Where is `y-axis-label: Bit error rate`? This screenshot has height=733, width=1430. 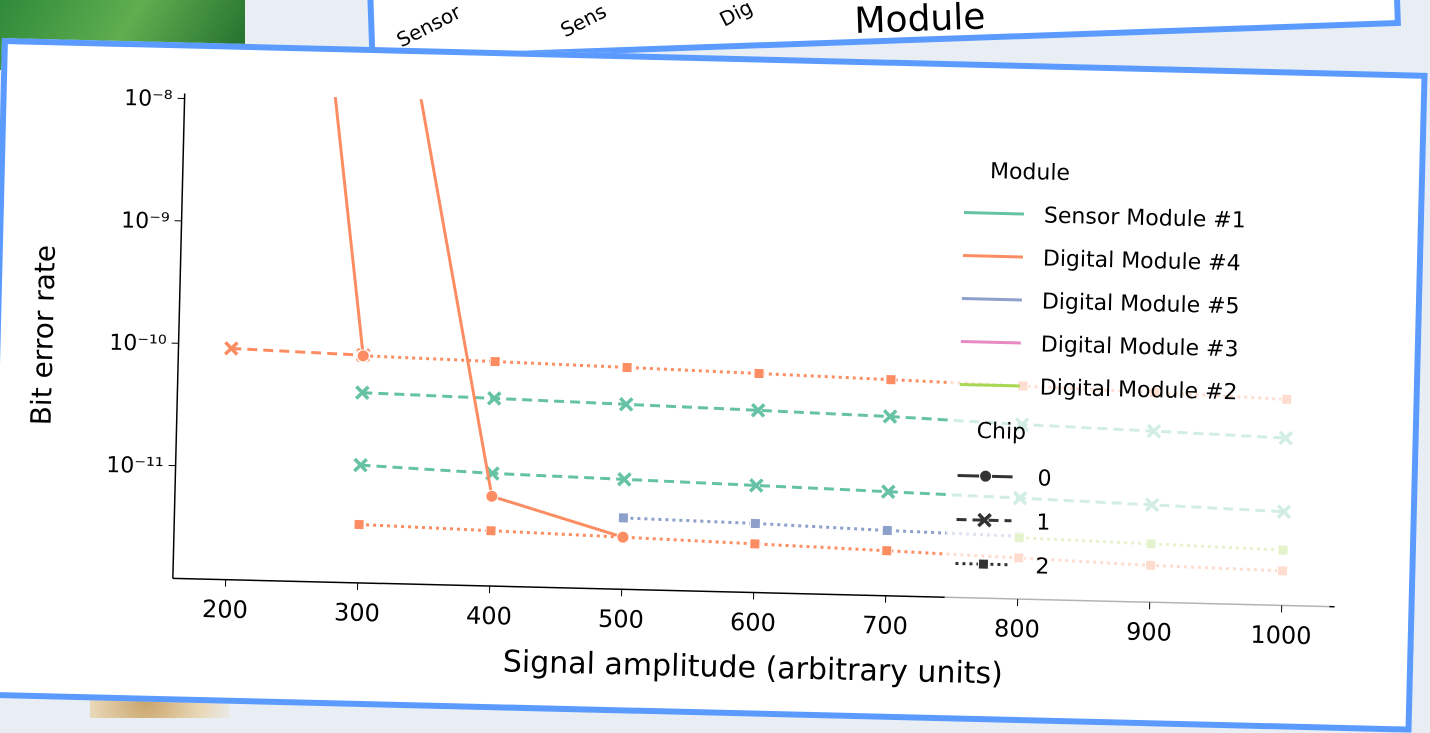 y-axis-label: Bit error rate is located at coordinates (43, 335).